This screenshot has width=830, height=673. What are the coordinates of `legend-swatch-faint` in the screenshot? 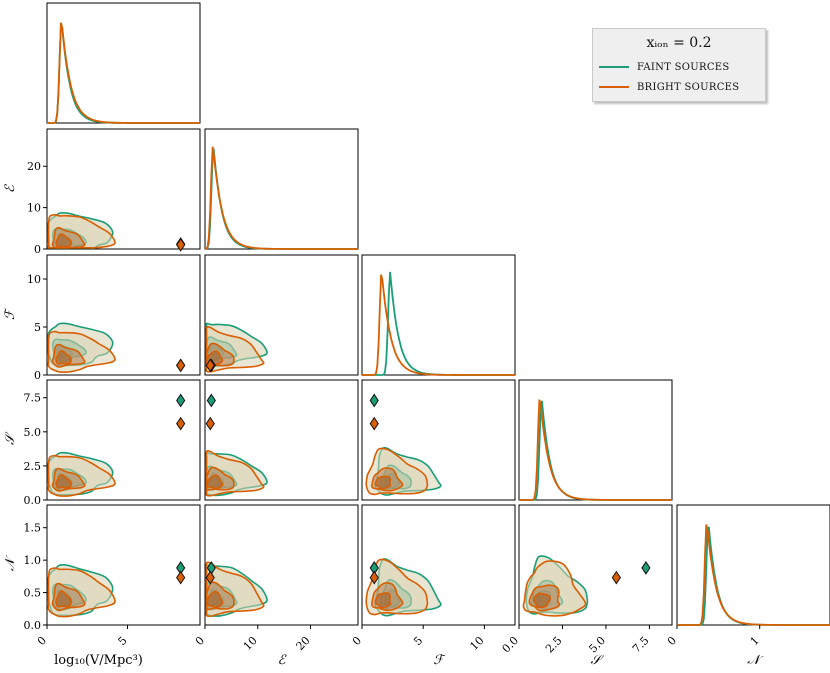 It's located at (614, 67).